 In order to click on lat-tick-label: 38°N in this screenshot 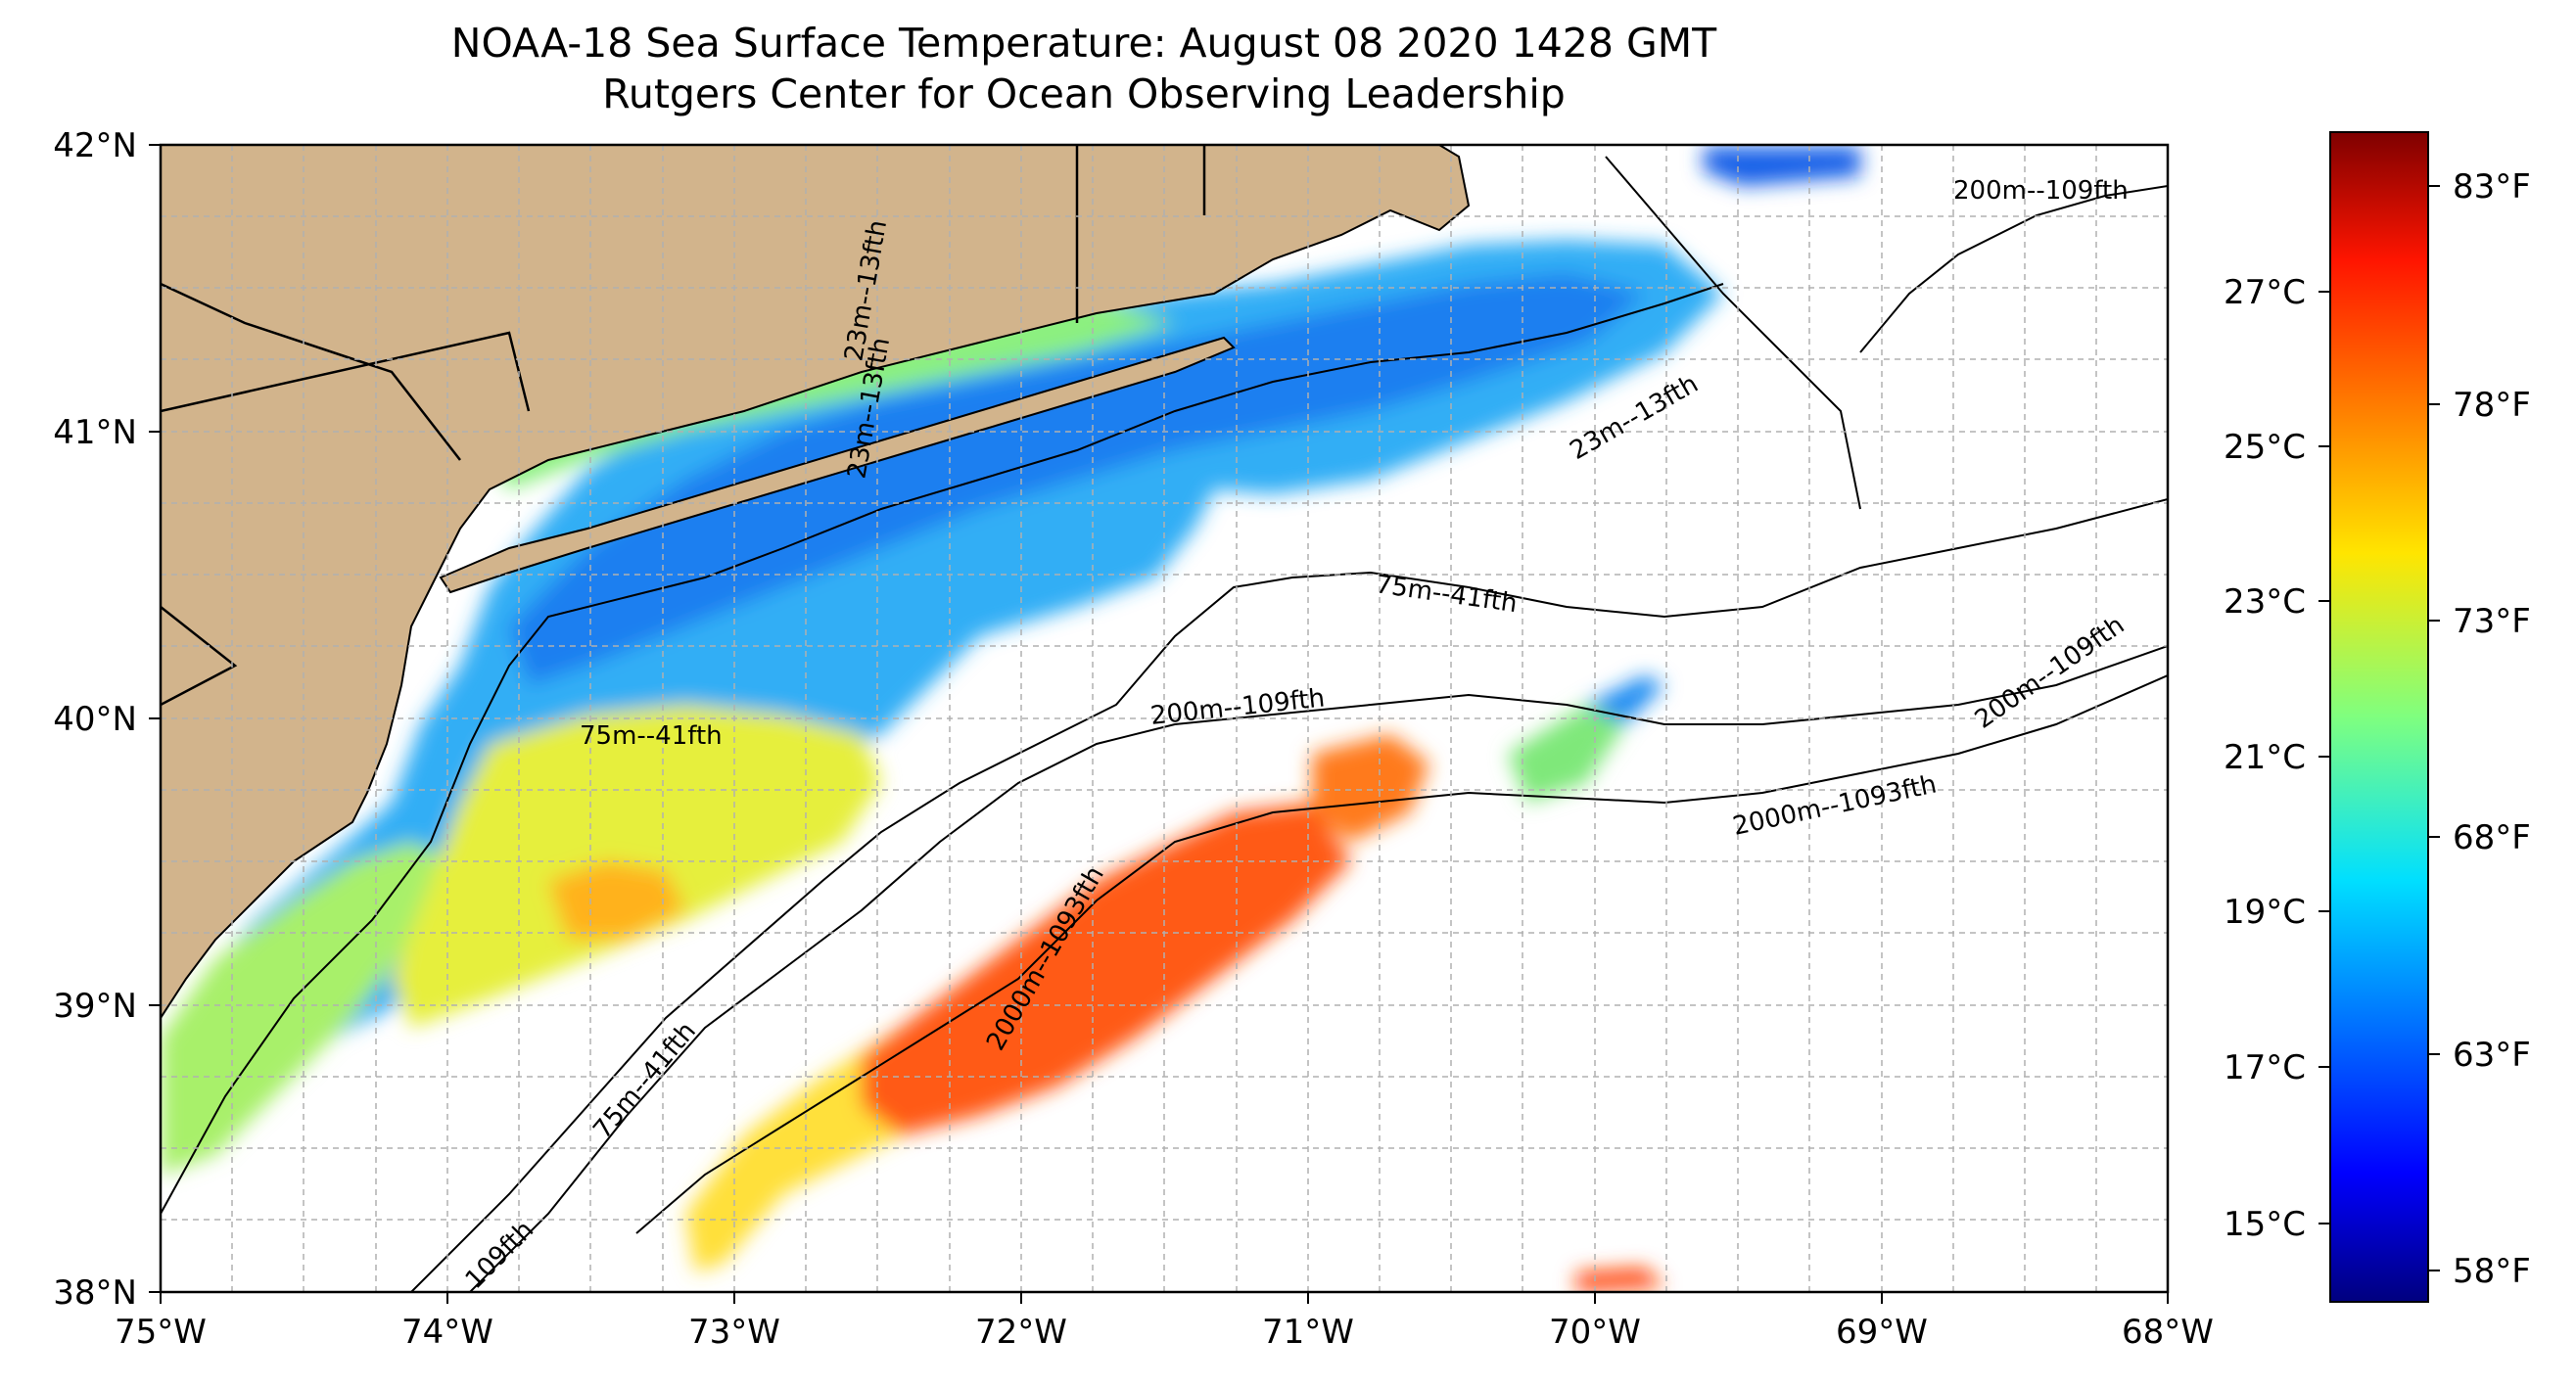, I will do `click(95, 1293)`.